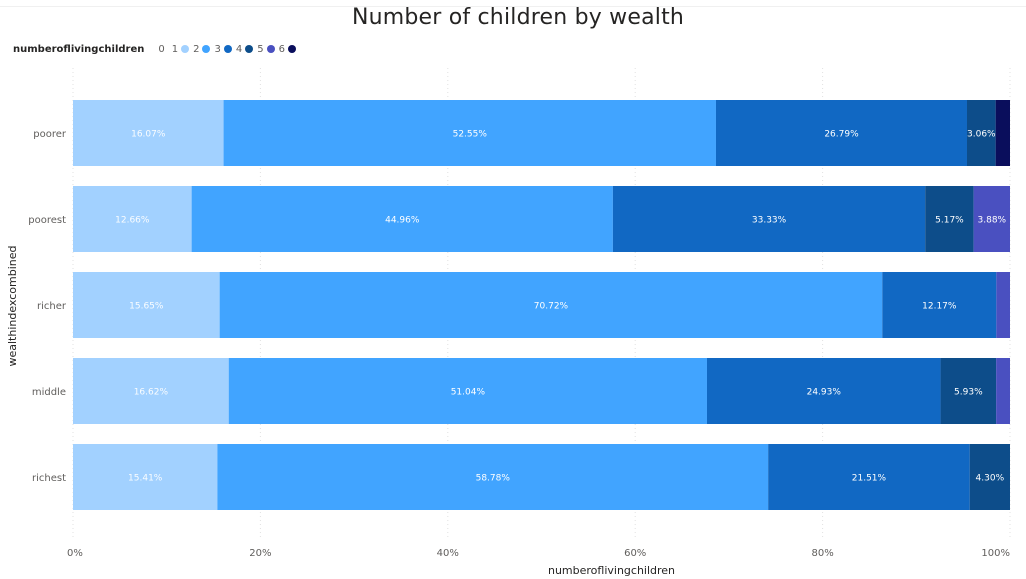 The image size is (1026, 579). I want to click on legend-item-1: 1, so click(180, 49).